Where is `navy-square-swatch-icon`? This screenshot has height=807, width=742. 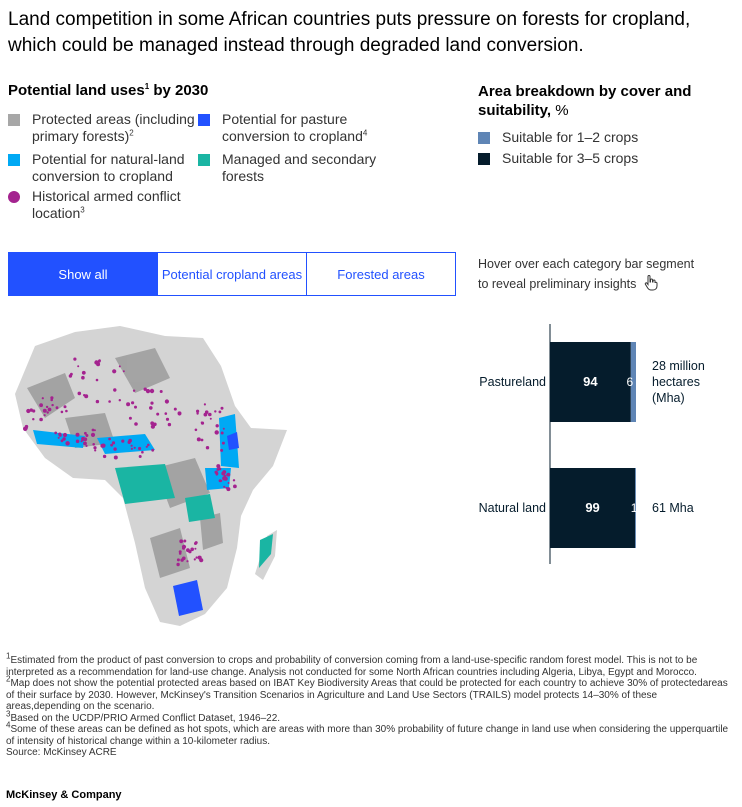 navy-square-swatch-icon is located at coordinates (484, 159).